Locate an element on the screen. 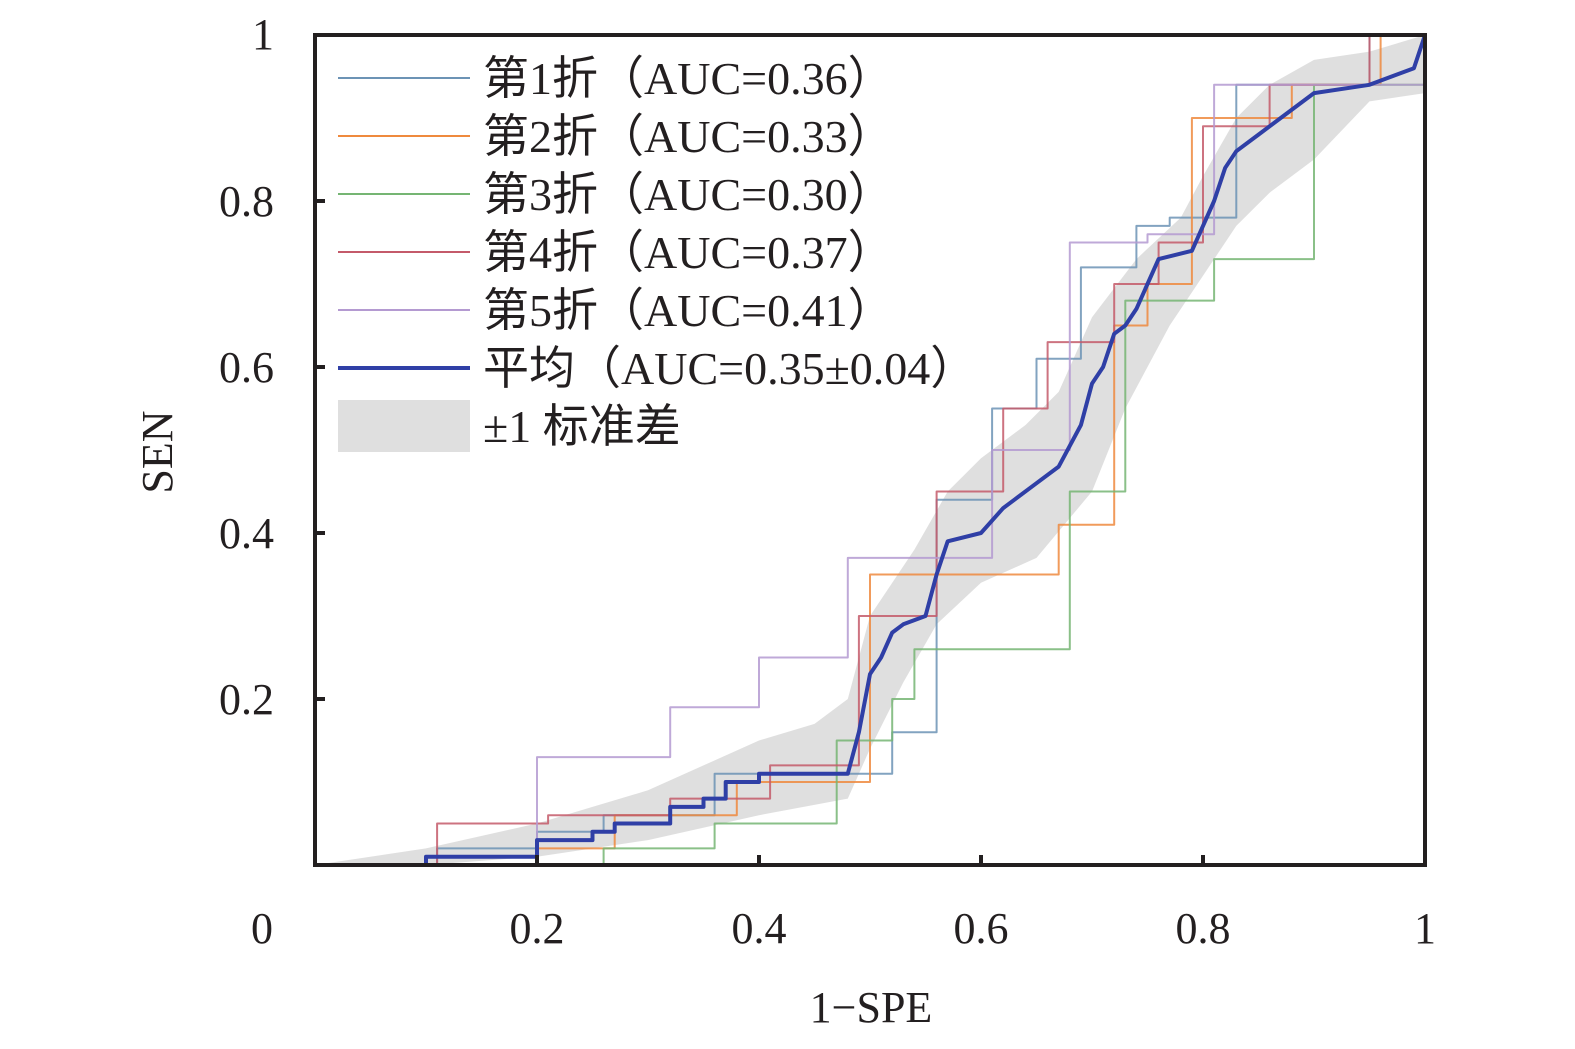 The width and height of the screenshot is (1575, 1049). x-tick-label: 0.4 is located at coordinates (759, 928).